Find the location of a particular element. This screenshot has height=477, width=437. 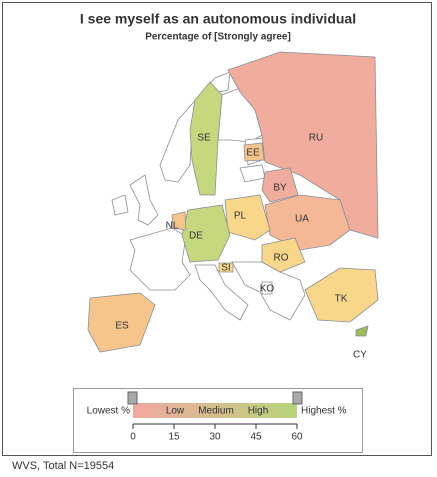

legend-gradient is located at coordinates (215, 410).